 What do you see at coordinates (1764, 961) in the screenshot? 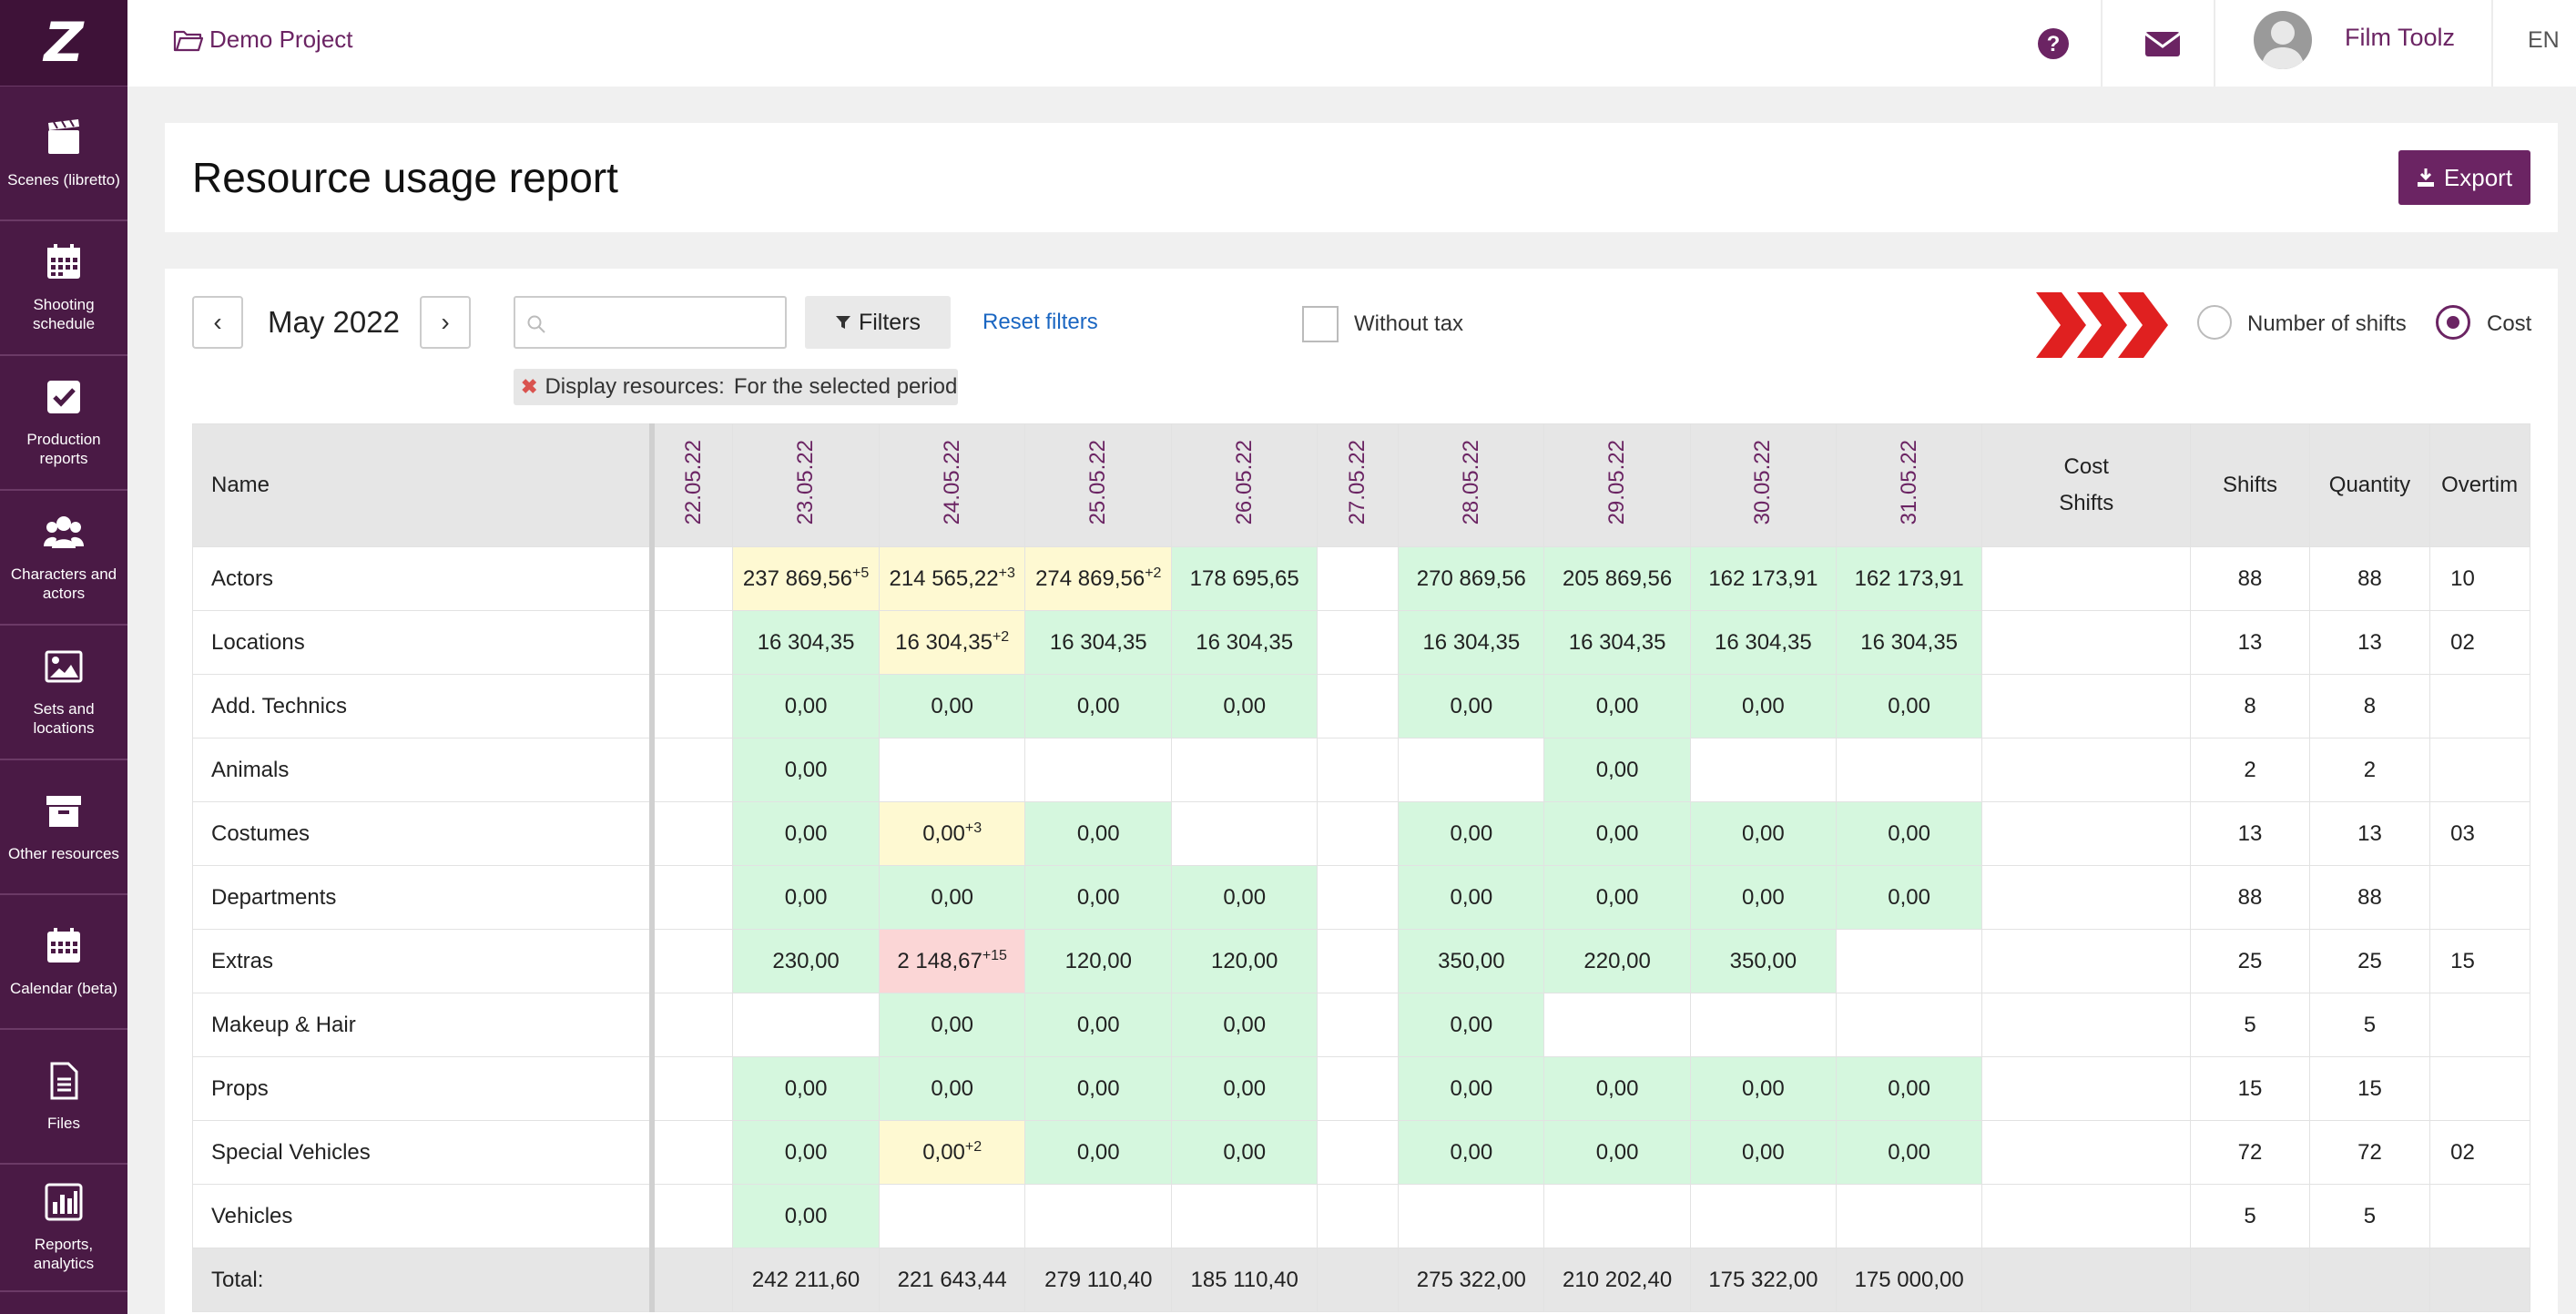
I see `table-cell: 350,00` at bounding box center [1764, 961].